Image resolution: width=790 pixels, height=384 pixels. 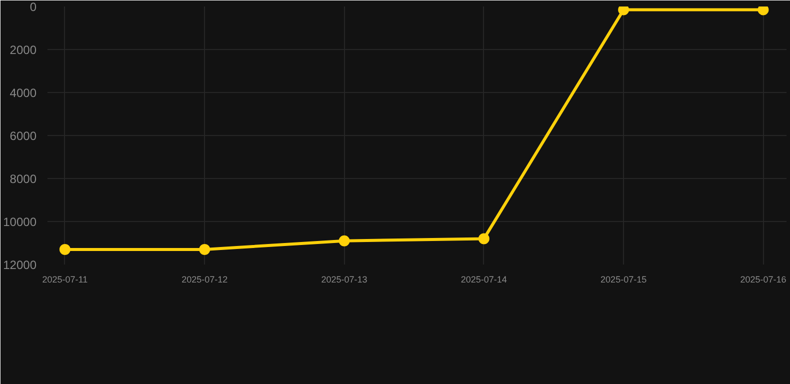 I want to click on x-tick-label: 2025-07-16, so click(x=763, y=279).